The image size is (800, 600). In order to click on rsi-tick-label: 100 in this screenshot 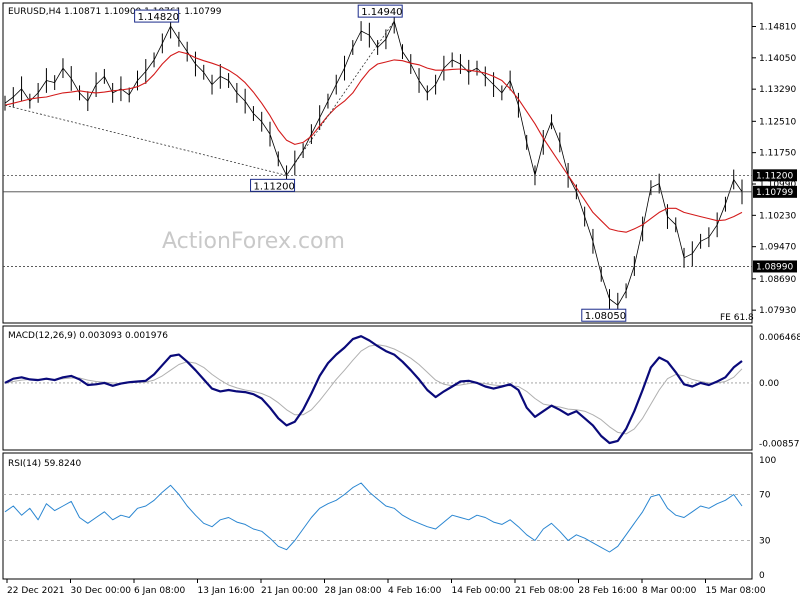, I will do `click(767, 461)`.